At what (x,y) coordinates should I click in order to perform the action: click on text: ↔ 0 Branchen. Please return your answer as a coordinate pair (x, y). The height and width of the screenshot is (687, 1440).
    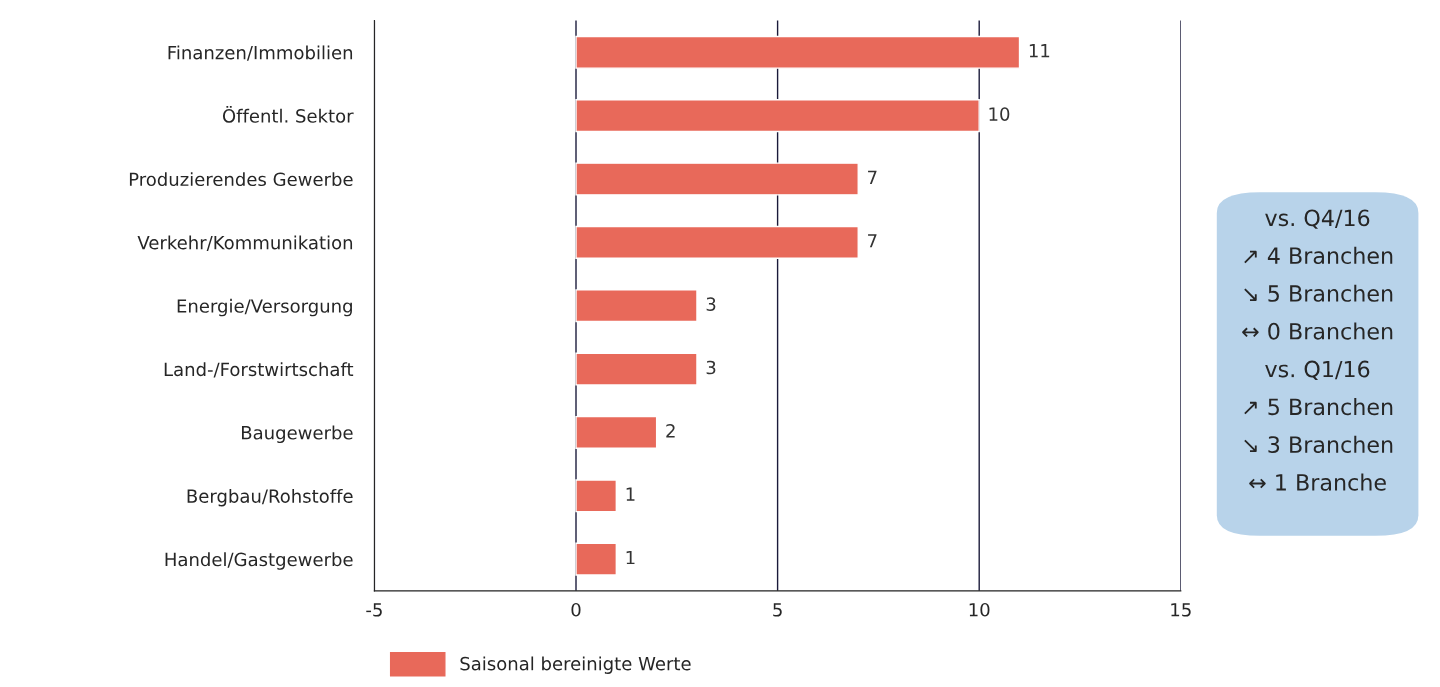
    Looking at the image, I should click on (1317, 331).